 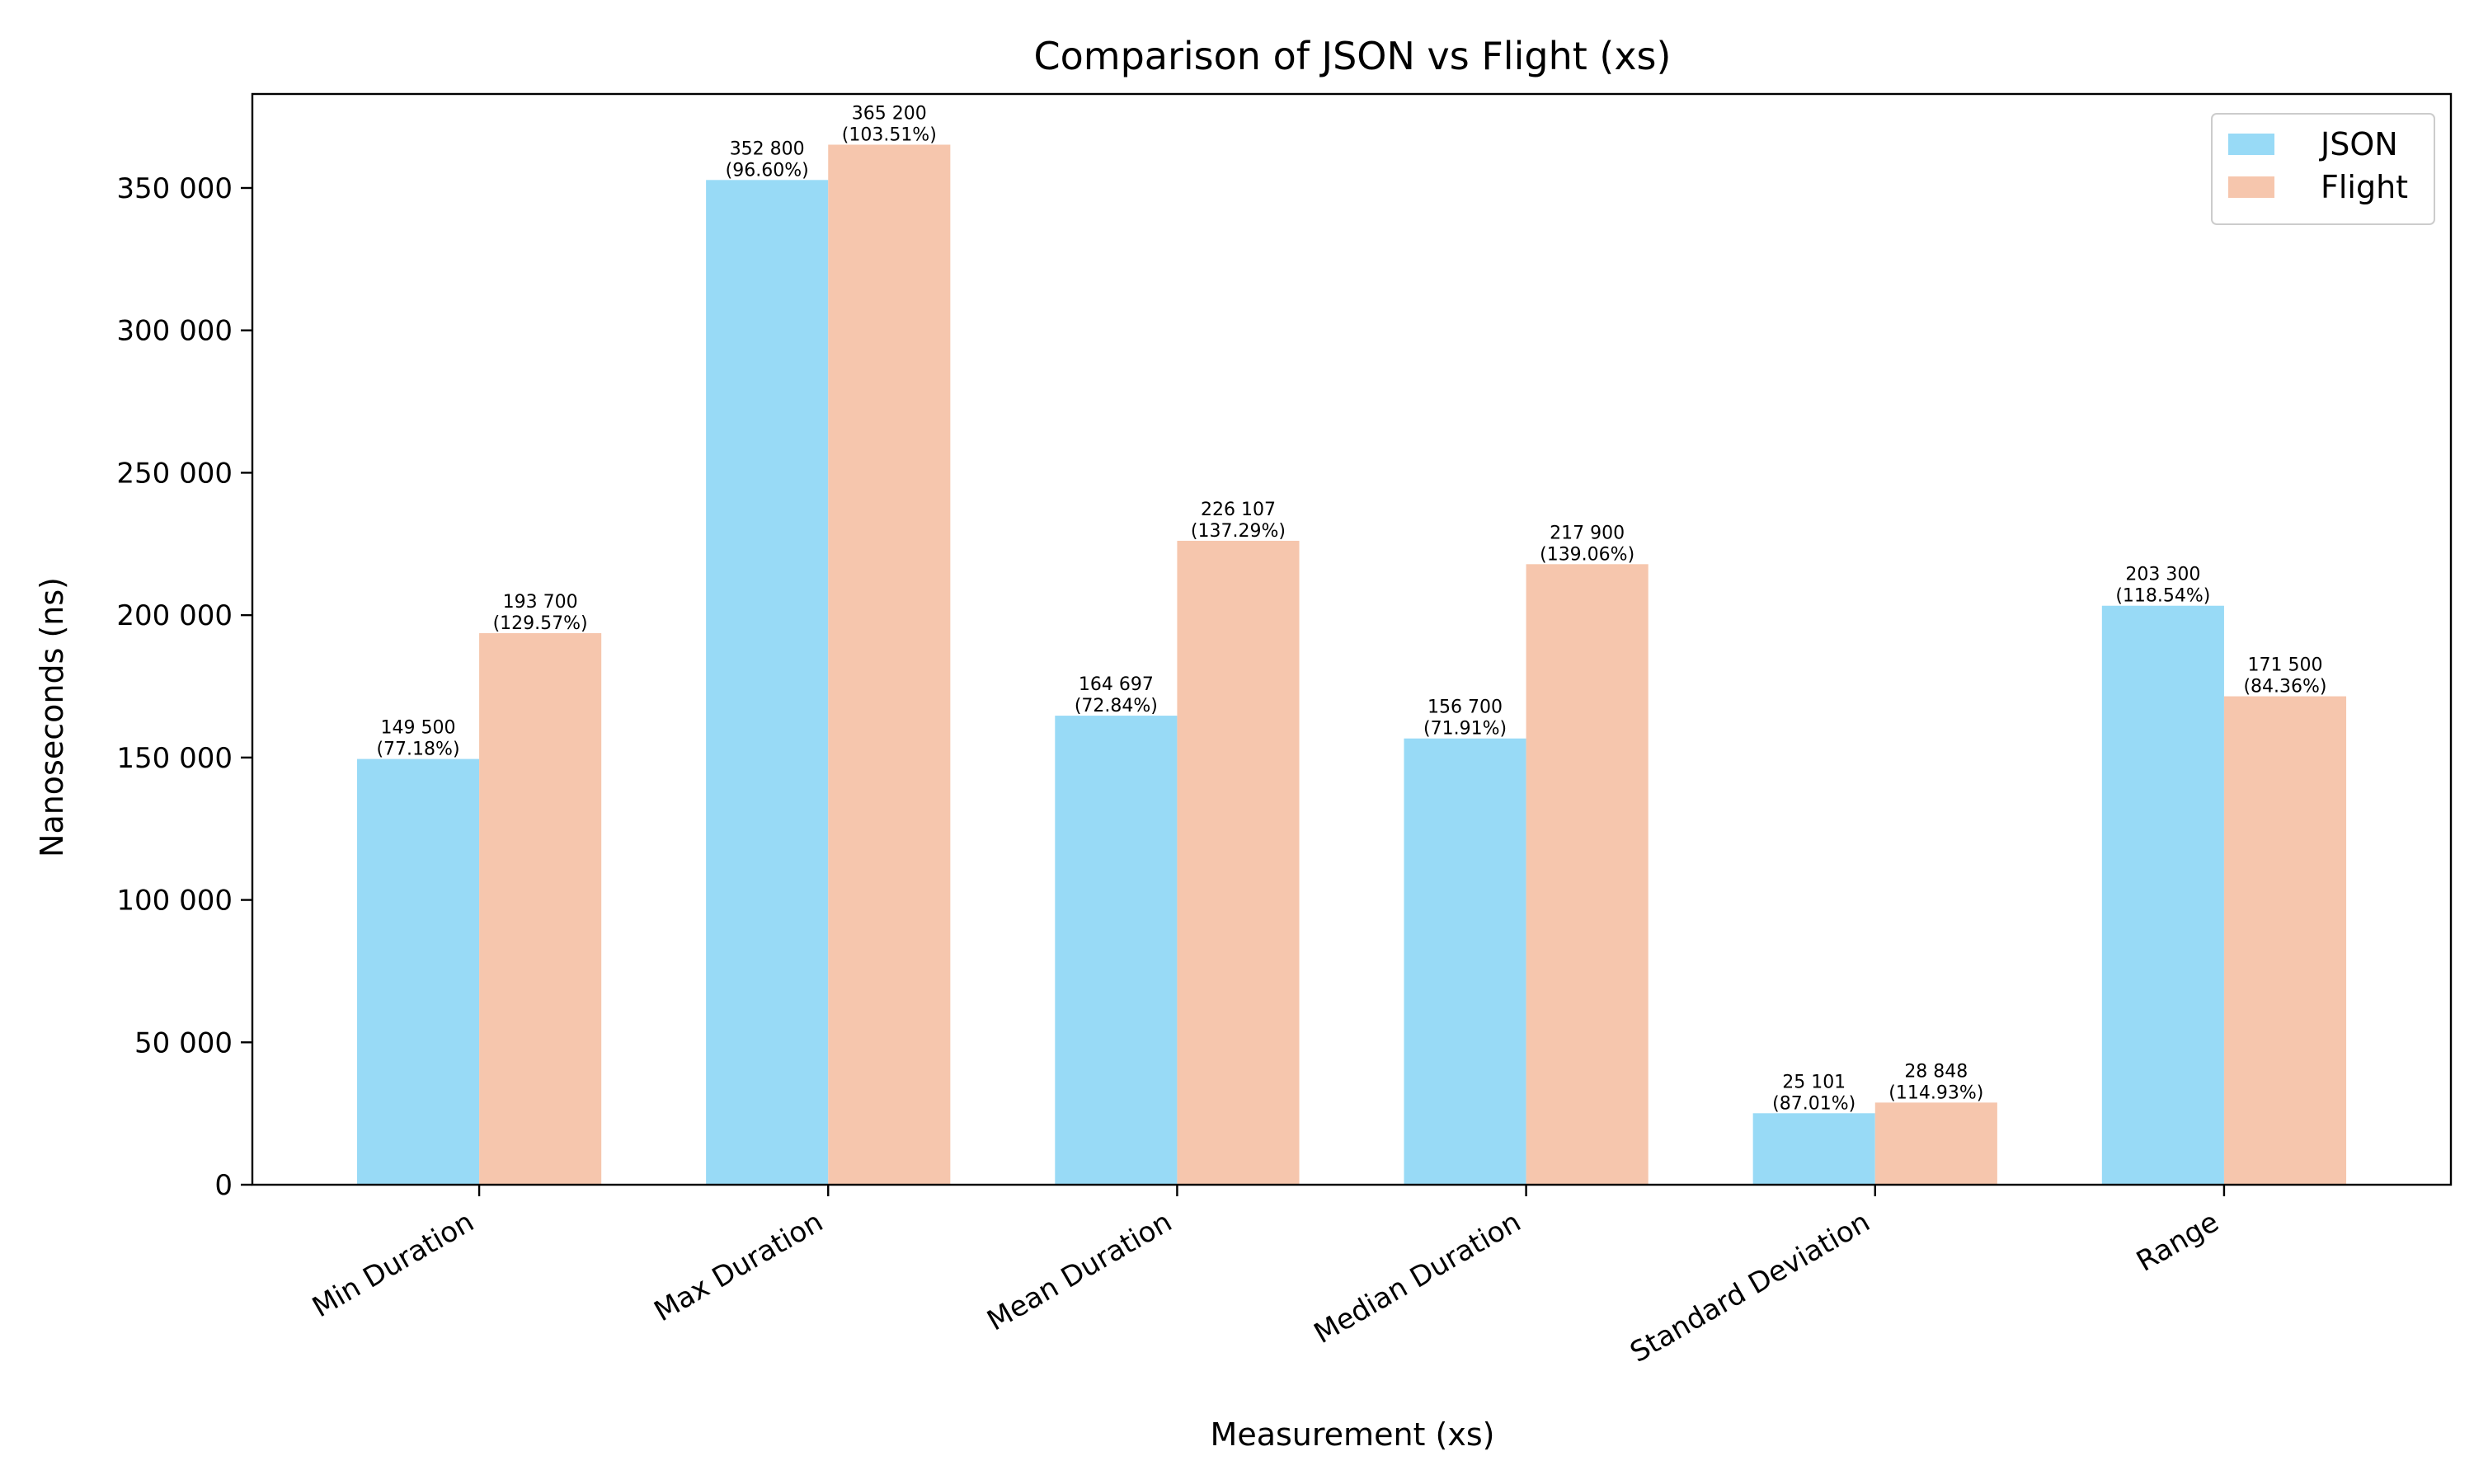 What do you see at coordinates (1587, 533) in the screenshot?
I see `bar-value-label: 217 900` at bounding box center [1587, 533].